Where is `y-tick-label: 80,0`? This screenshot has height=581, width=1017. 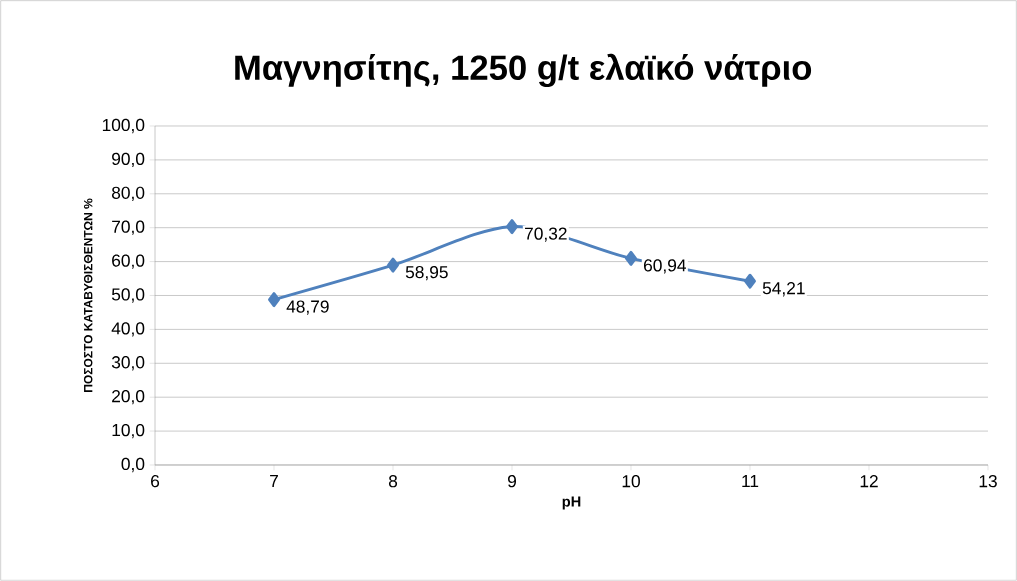 y-tick-label: 80,0 is located at coordinates (128, 193).